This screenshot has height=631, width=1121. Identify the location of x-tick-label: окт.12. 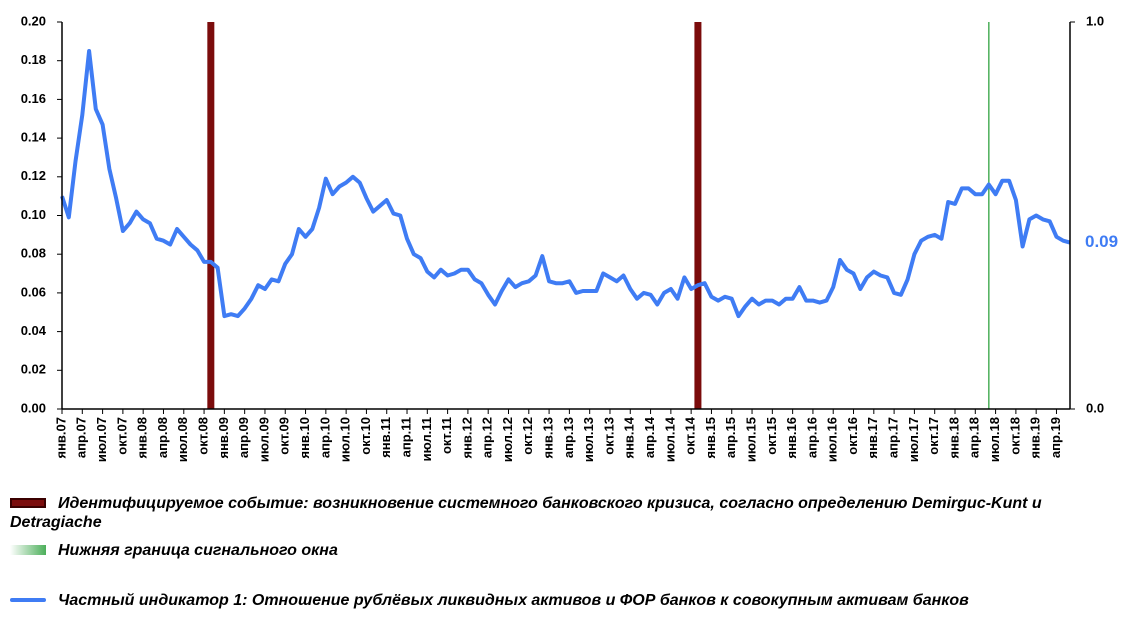
(527, 436).